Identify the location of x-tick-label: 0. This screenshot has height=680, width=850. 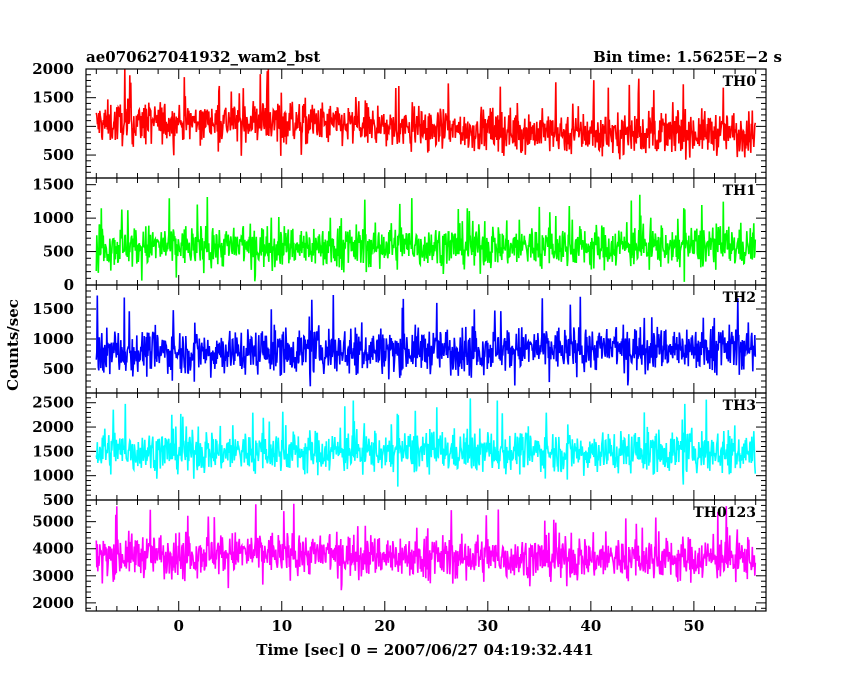
(179, 626).